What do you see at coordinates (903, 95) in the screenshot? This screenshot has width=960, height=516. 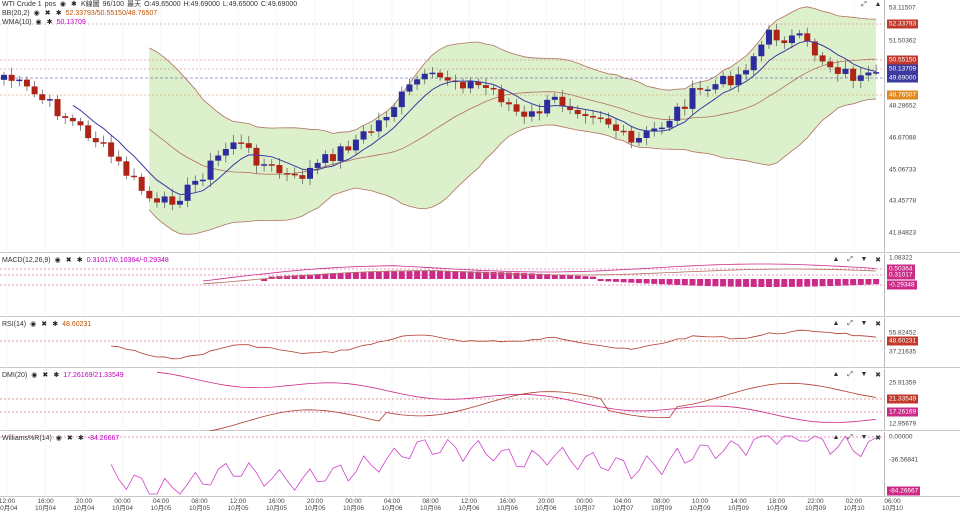 I see `bb-lower-tag: 48.76507` at bounding box center [903, 95].